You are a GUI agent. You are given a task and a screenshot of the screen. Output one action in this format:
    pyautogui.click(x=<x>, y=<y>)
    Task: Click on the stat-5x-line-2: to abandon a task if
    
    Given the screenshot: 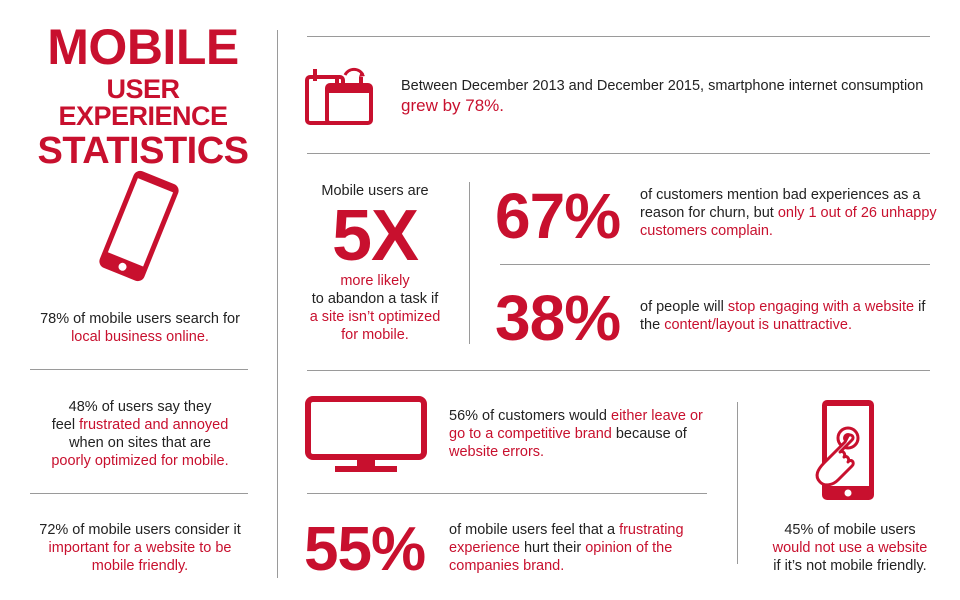 What is the action you would take?
    pyautogui.click(x=375, y=299)
    